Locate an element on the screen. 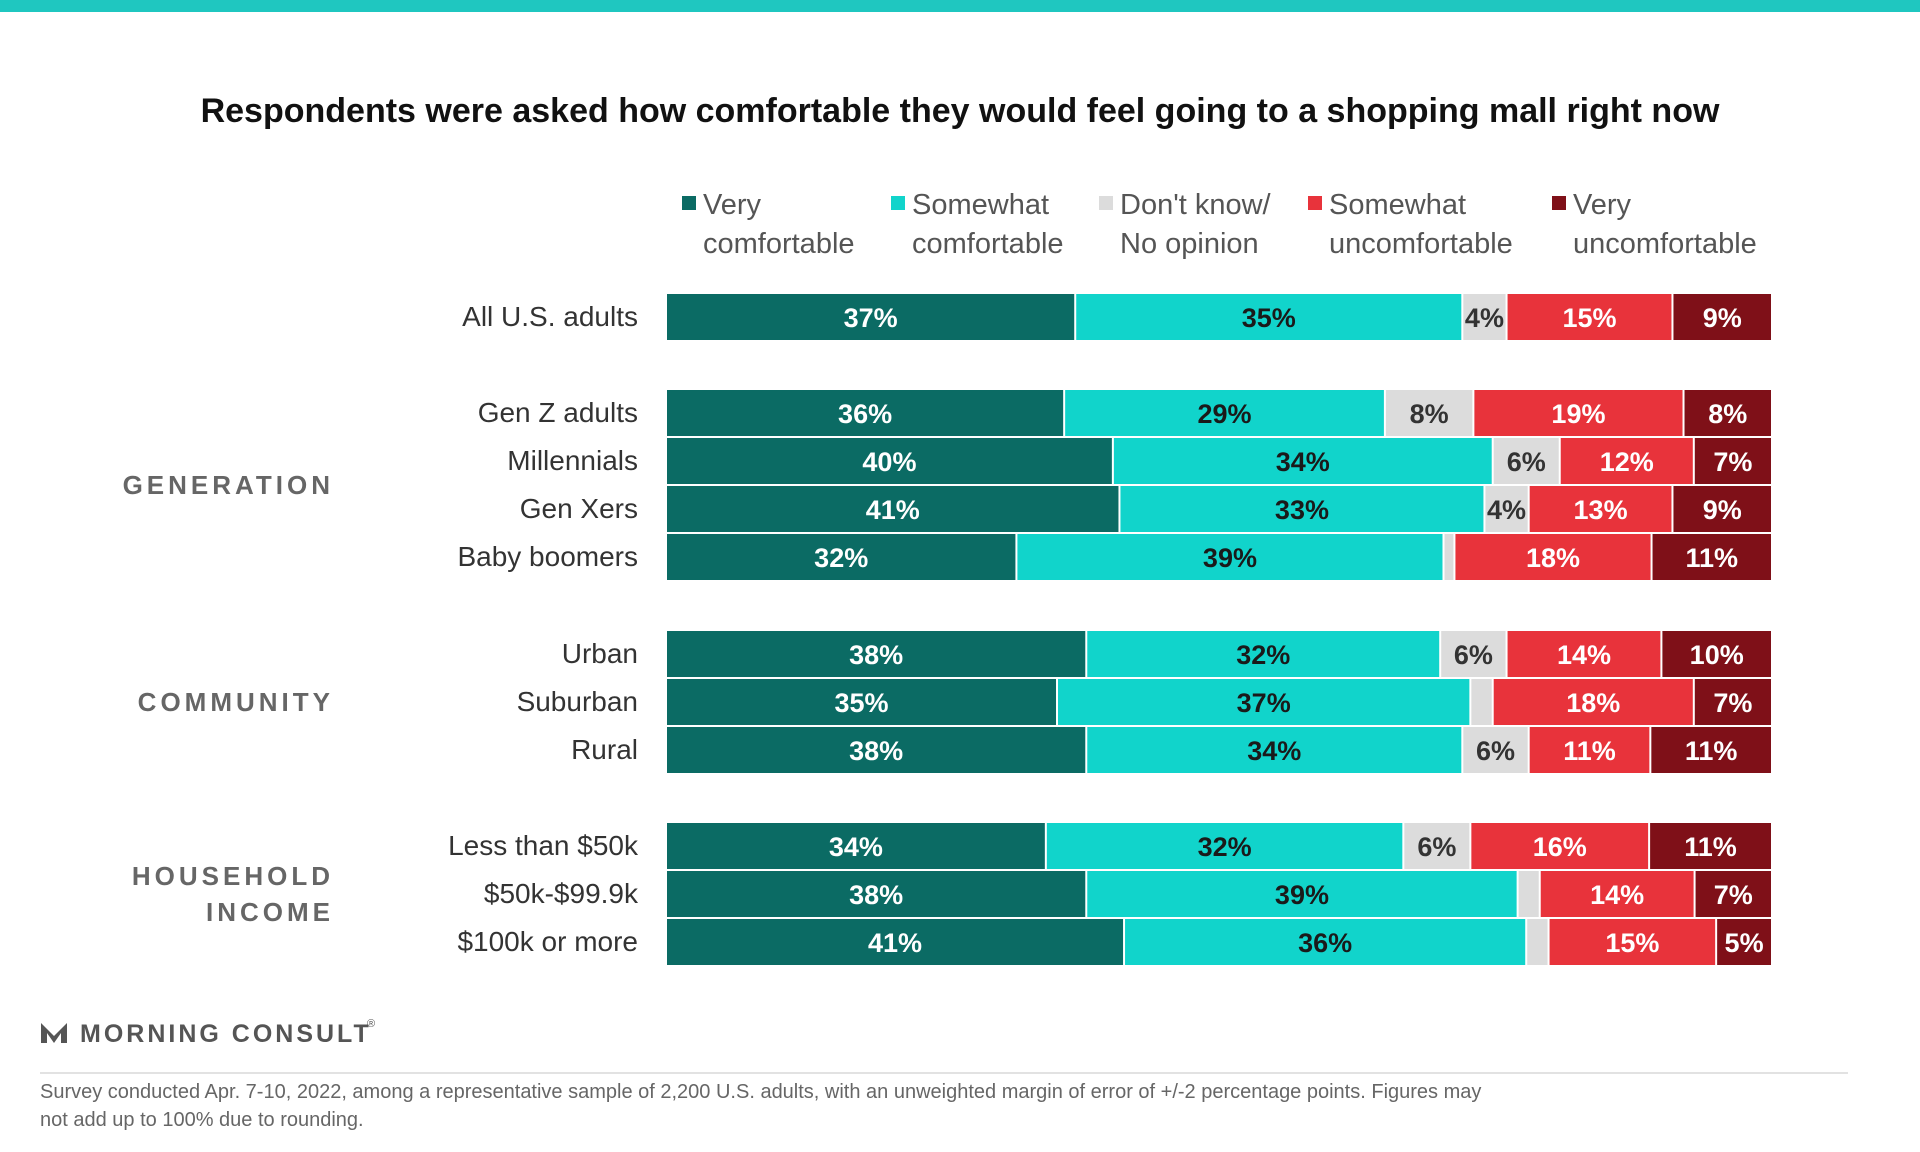 The width and height of the screenshot is (1920, 1152). brand-logo: MORNING CONSULT ® is located at coordinates (208, 1033).